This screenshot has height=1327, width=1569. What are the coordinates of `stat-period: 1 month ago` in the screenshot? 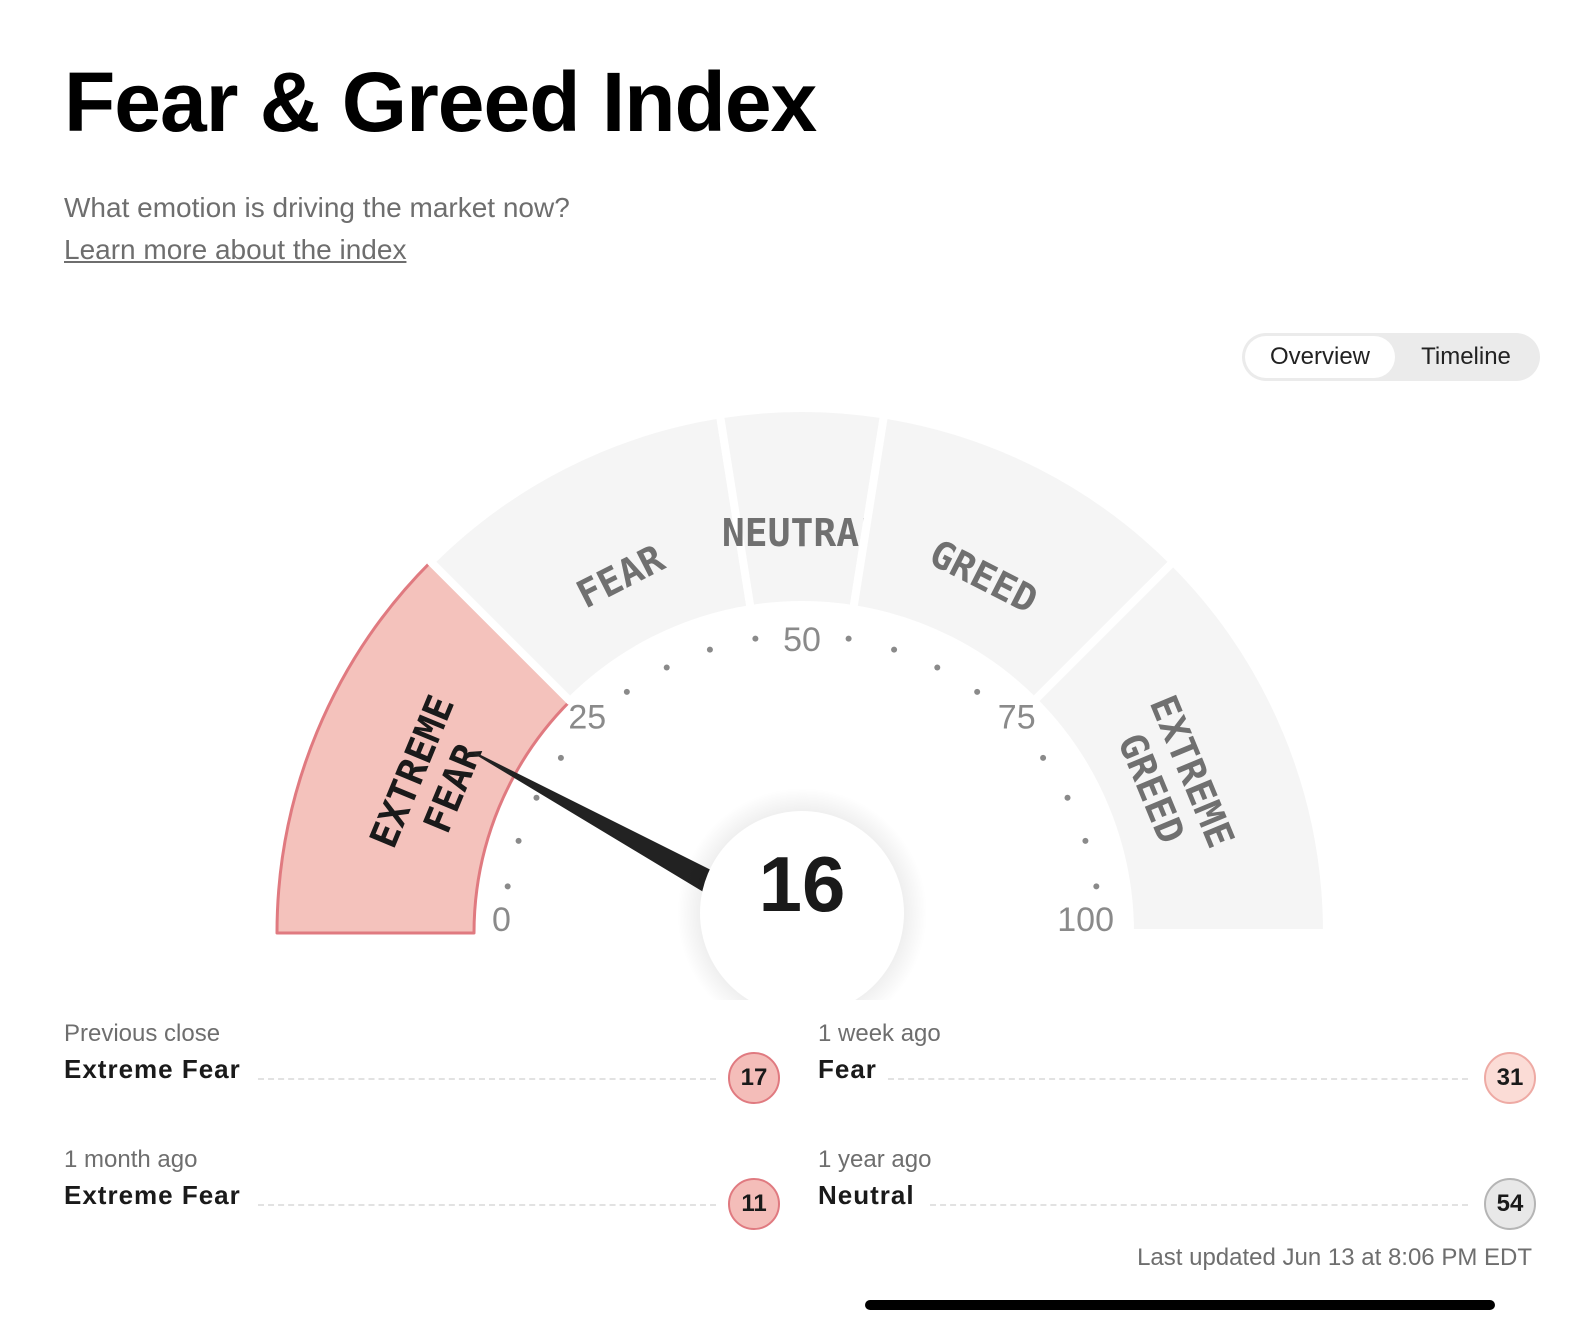 It's located at (131, 1159).